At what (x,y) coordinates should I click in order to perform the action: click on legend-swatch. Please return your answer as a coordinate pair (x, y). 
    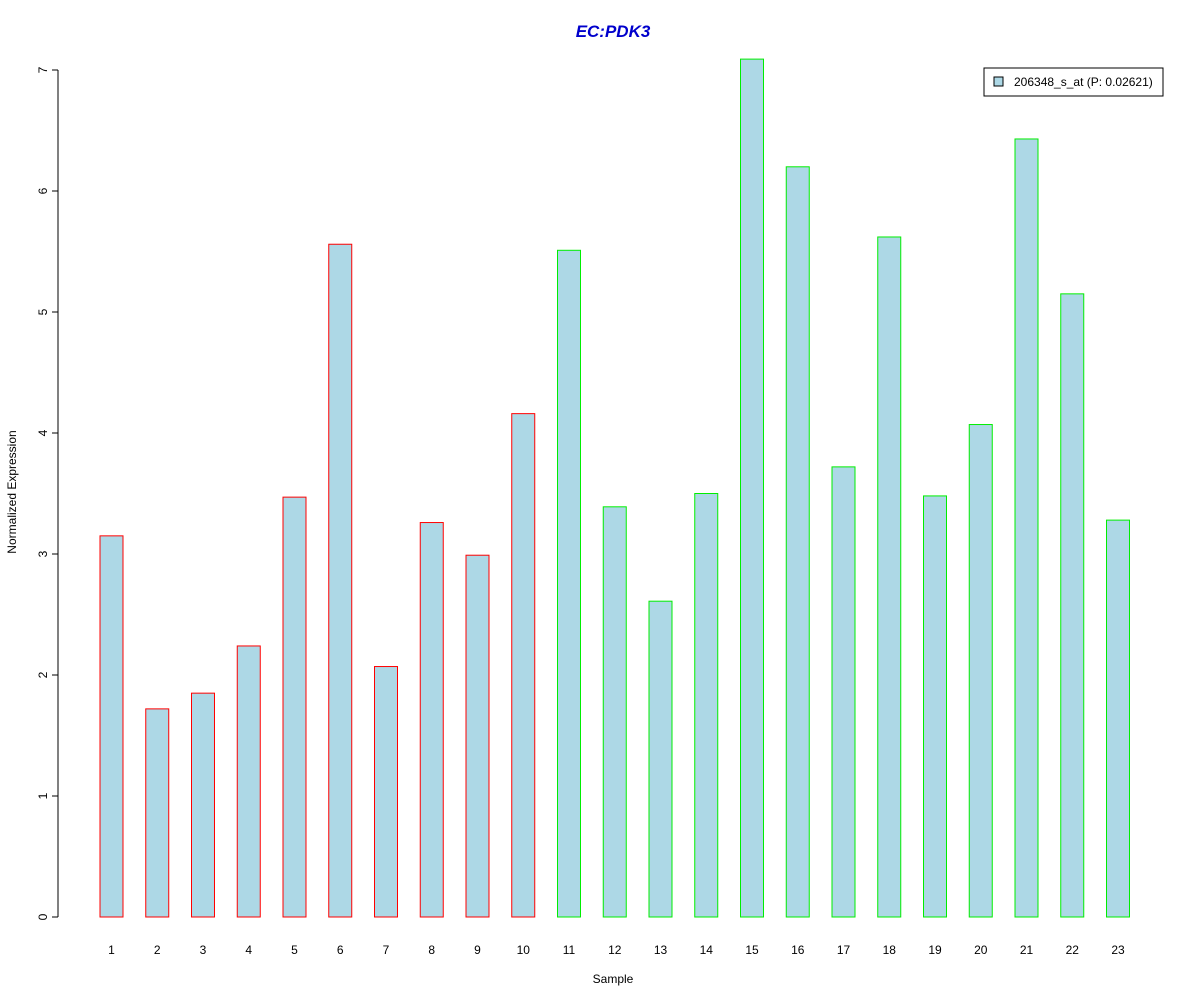
    Looking at the image, I should click on (998, 81).